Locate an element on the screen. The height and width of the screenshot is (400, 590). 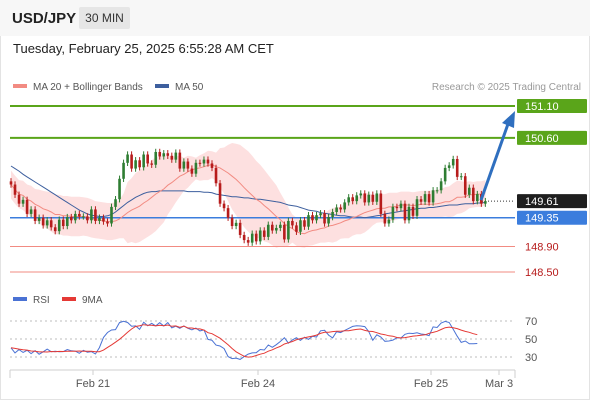
timeframe-badge: 30 MIN is located at coordinates (104, 18).